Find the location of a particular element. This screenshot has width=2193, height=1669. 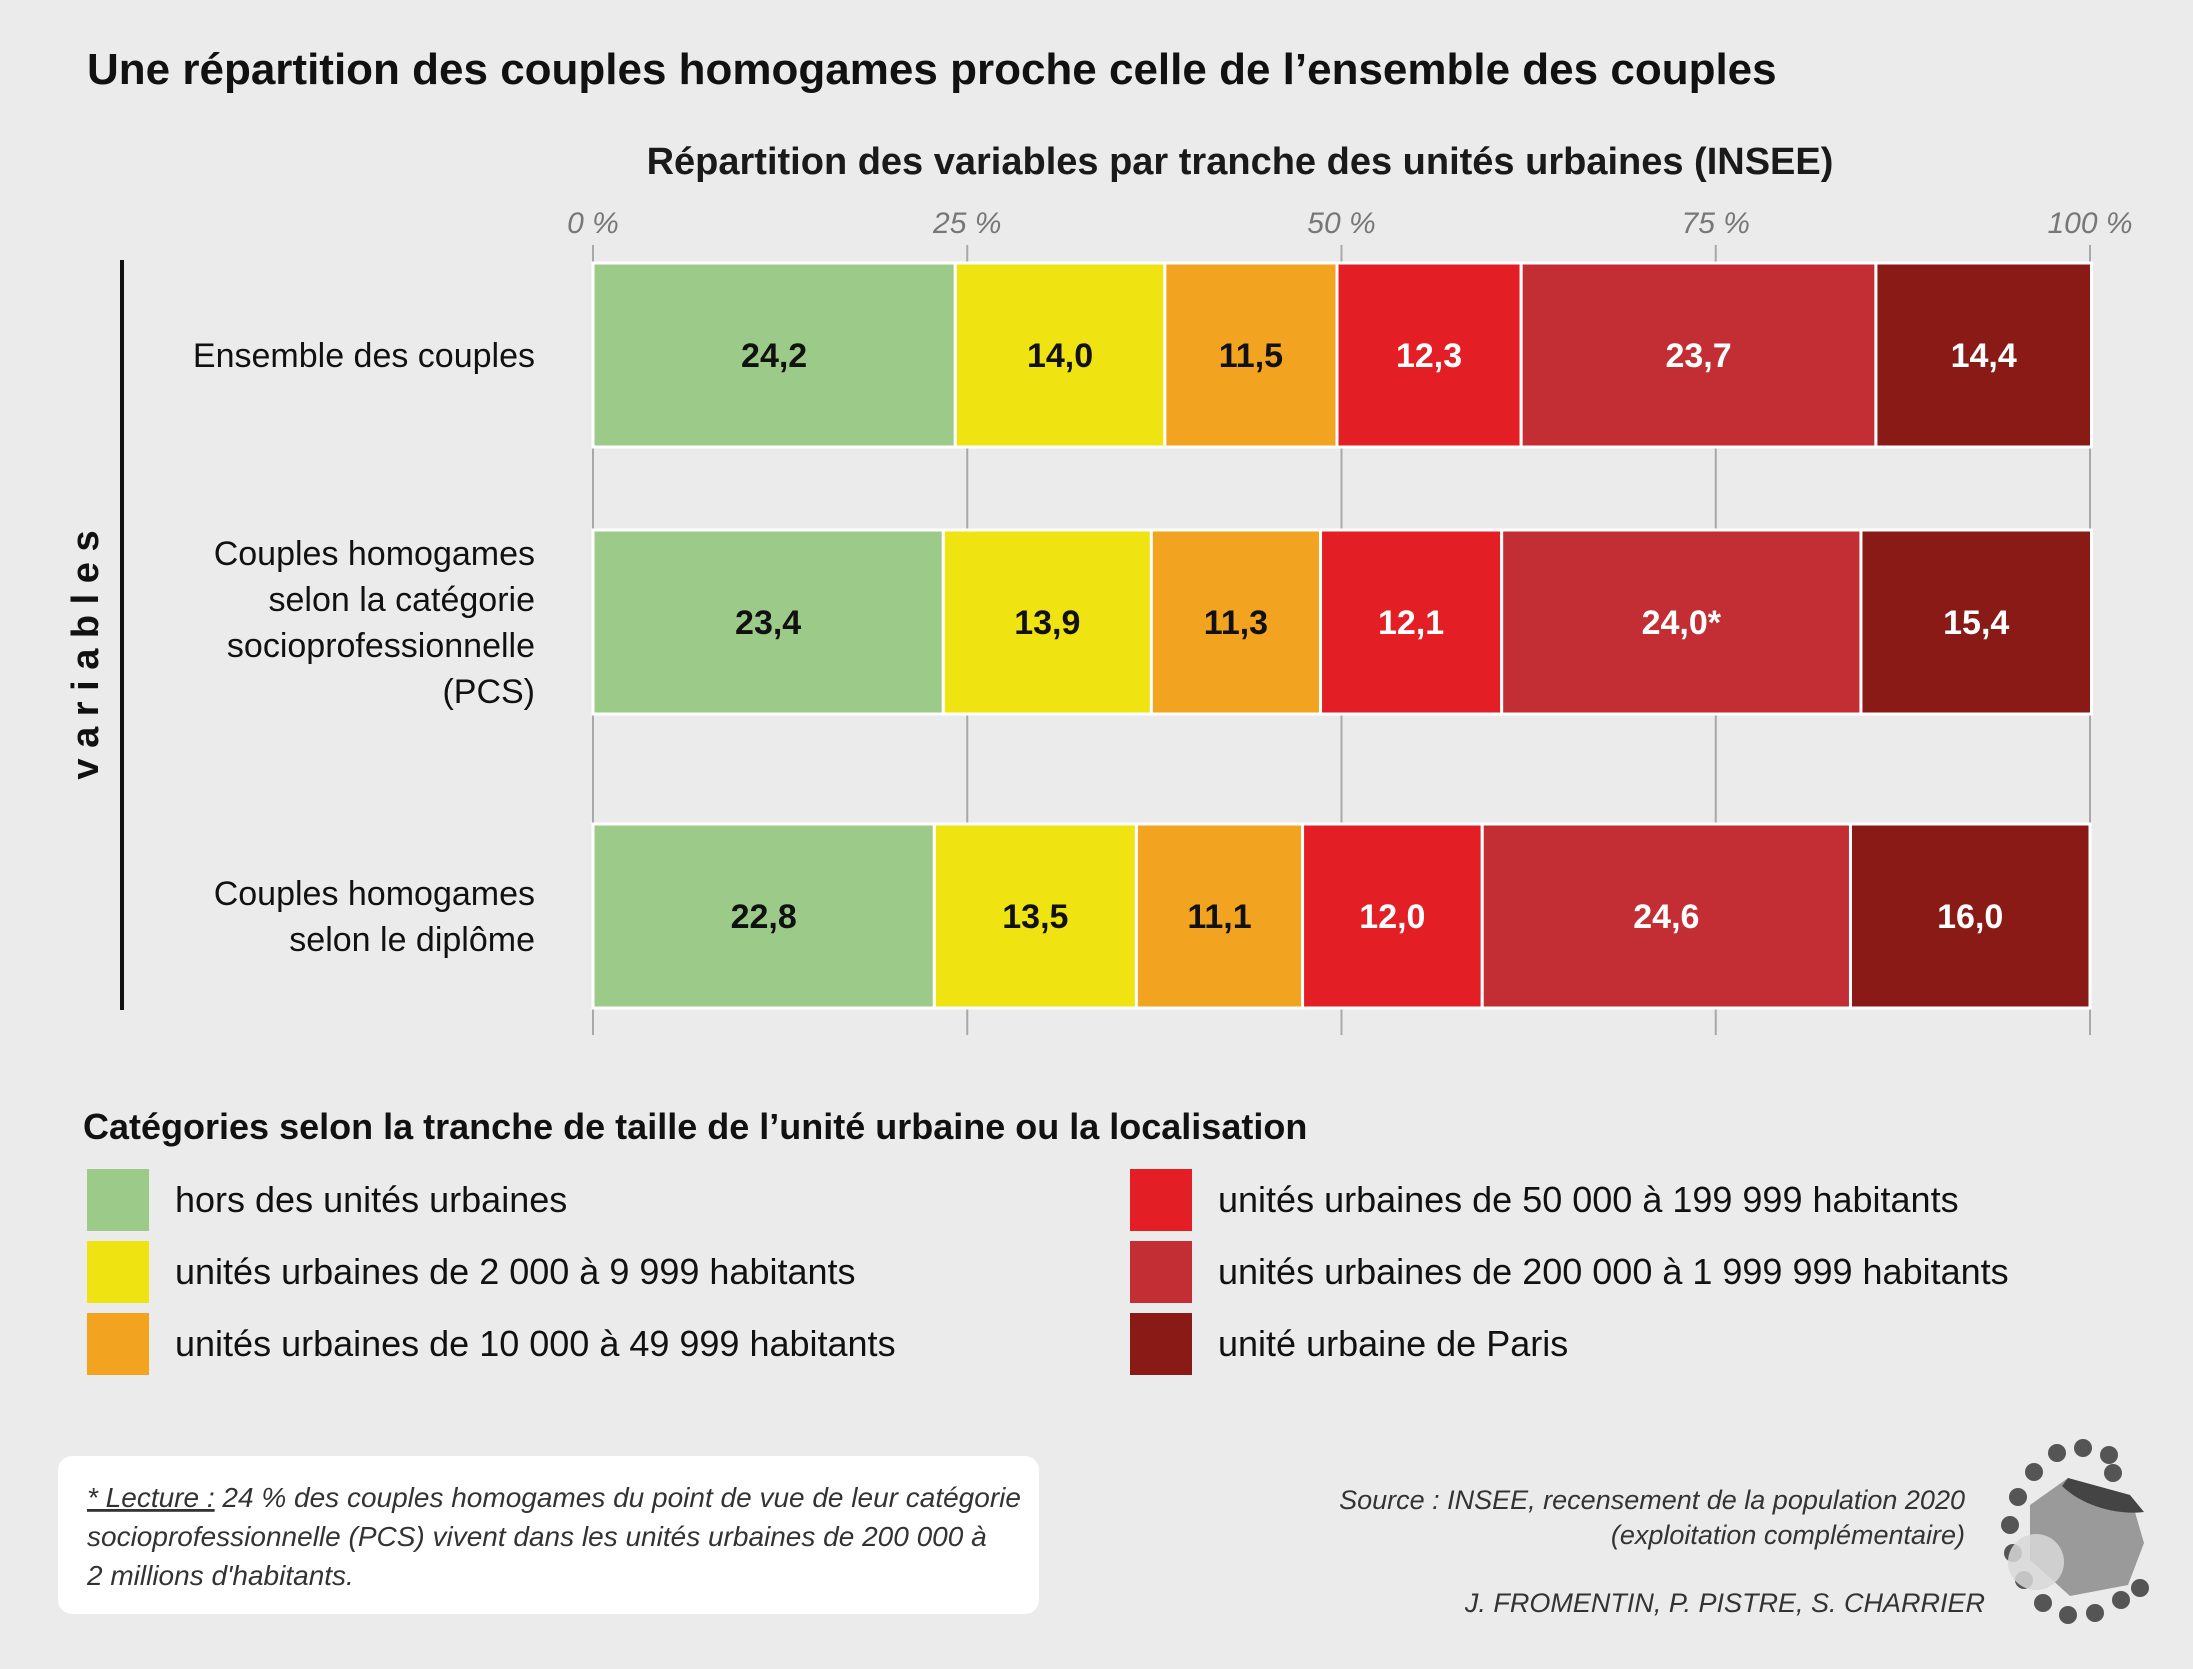

data-label: 13,5 is located at coordinates (1035, 917).